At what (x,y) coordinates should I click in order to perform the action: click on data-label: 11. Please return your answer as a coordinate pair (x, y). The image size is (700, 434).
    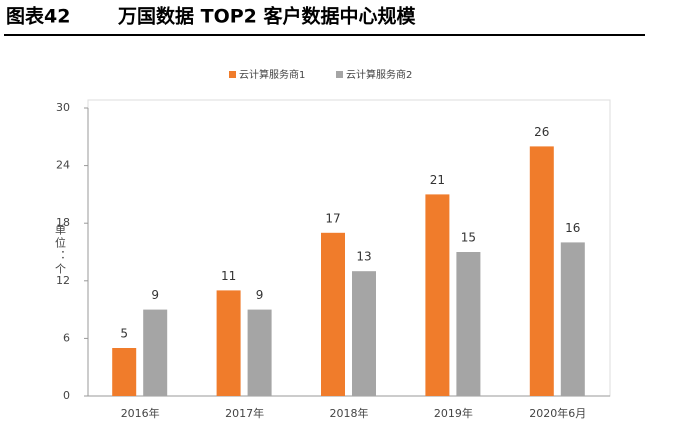
    Looking at the image, I should click on (228, 276).